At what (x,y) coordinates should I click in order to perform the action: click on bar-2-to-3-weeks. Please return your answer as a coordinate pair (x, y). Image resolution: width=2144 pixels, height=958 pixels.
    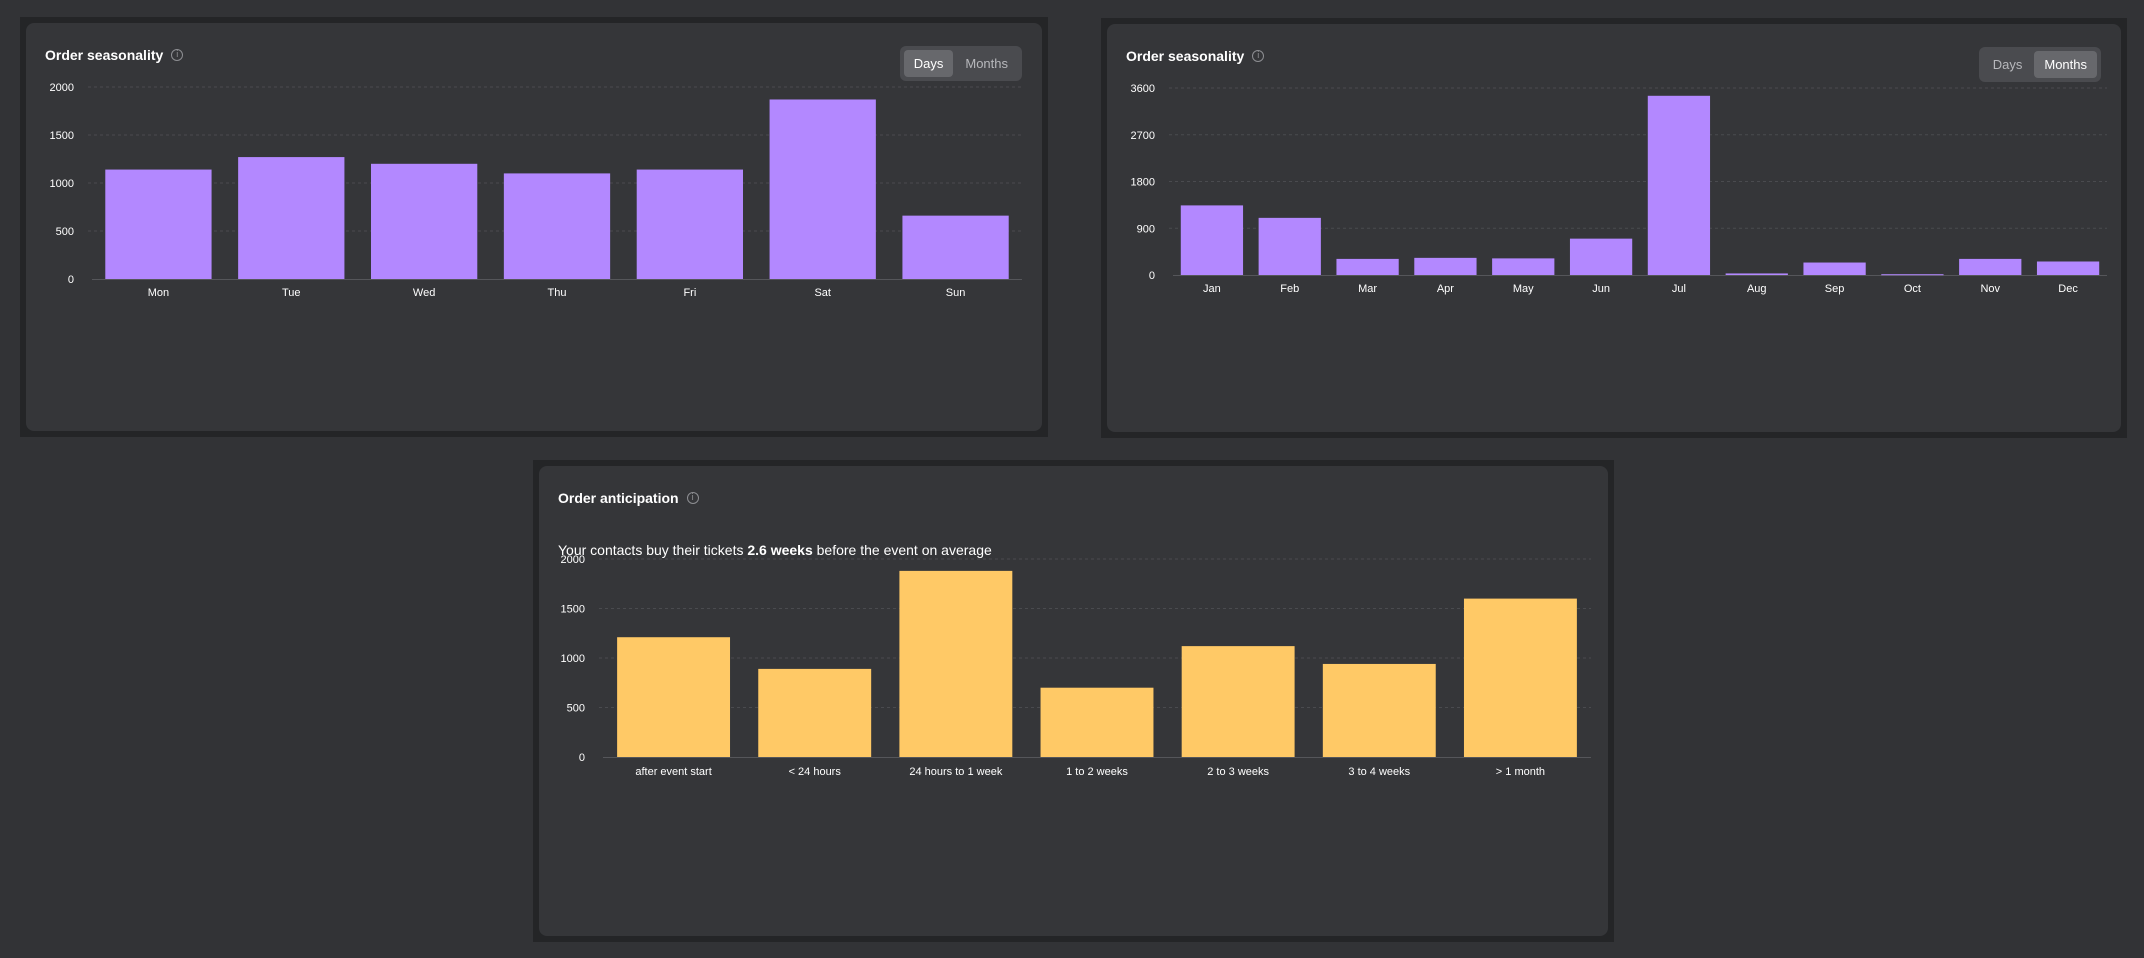
    Looking at the image, I should click on (1238, 701).